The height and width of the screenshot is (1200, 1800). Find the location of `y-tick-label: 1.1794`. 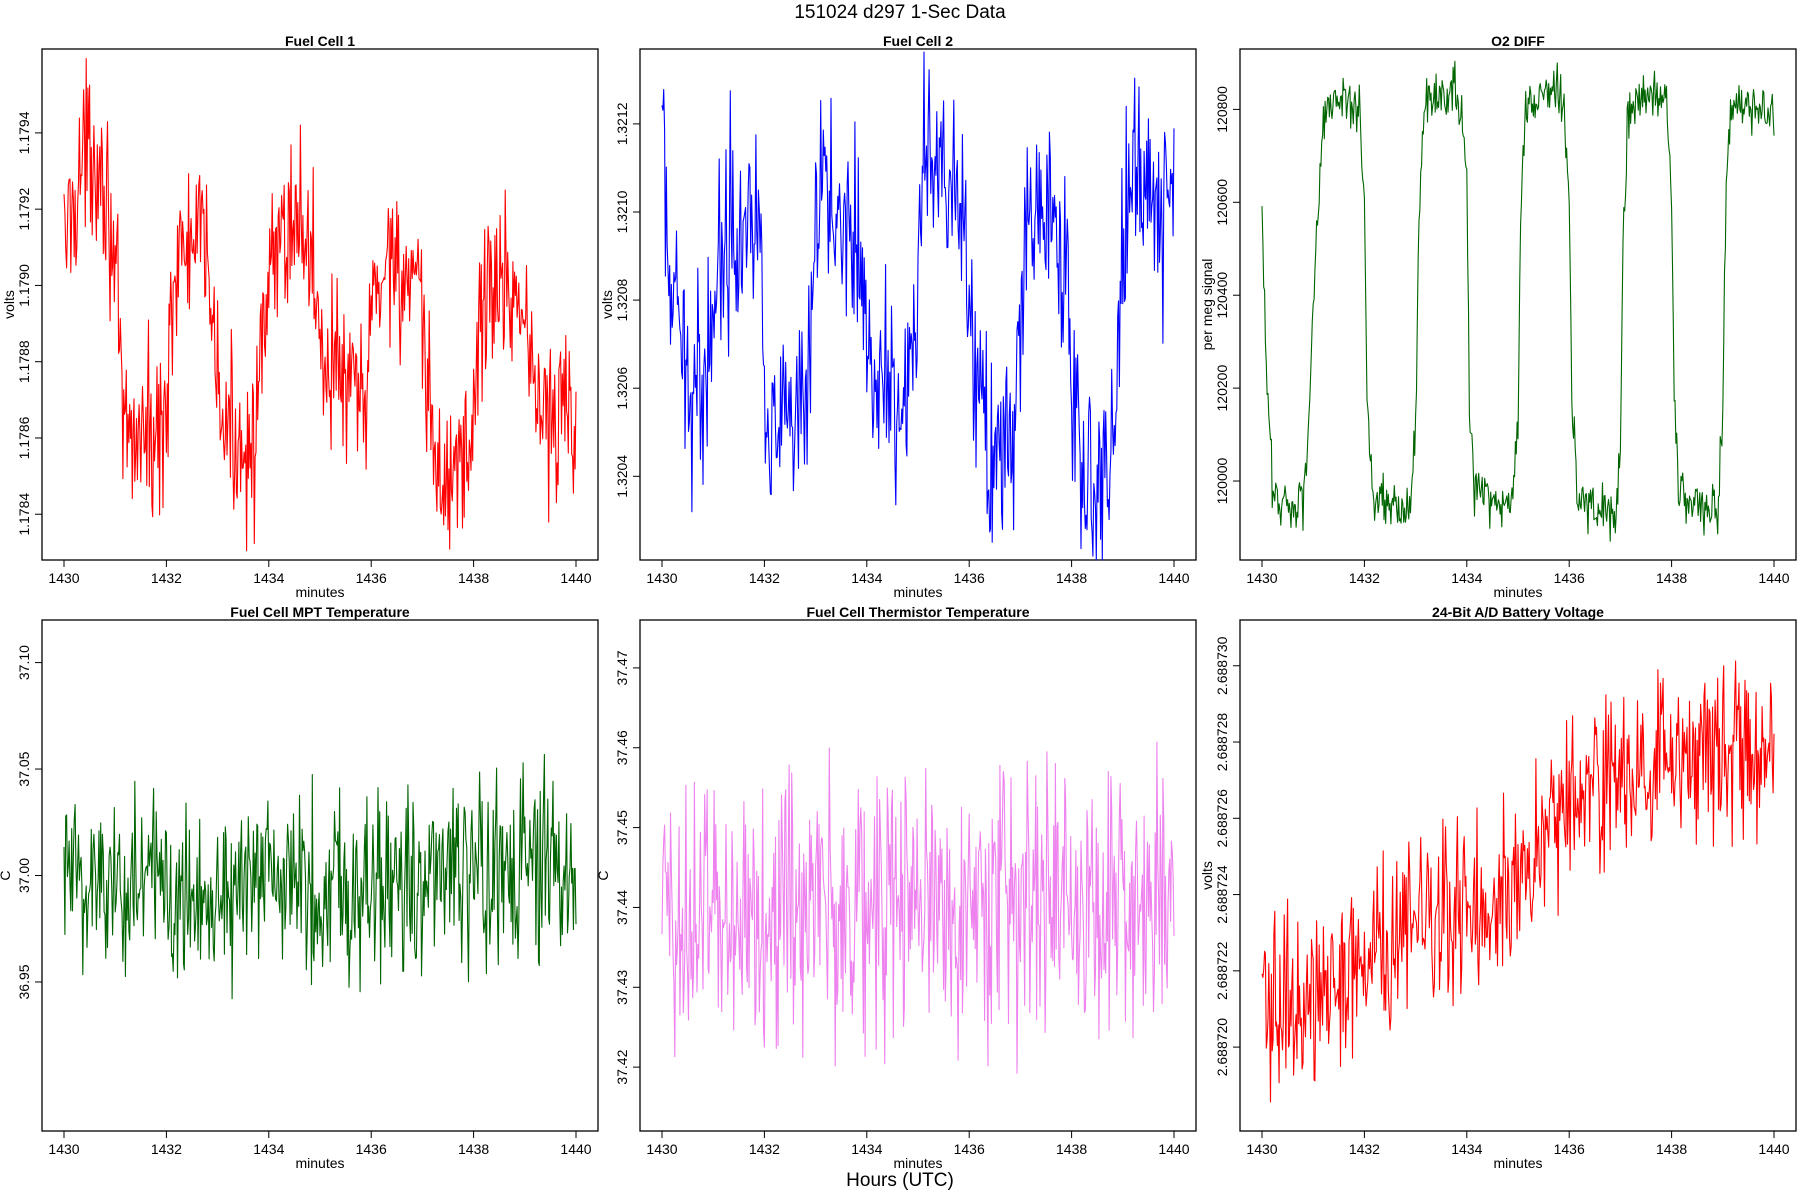

y-tick-label: 1.1794 is located at coordinates (24, 132).